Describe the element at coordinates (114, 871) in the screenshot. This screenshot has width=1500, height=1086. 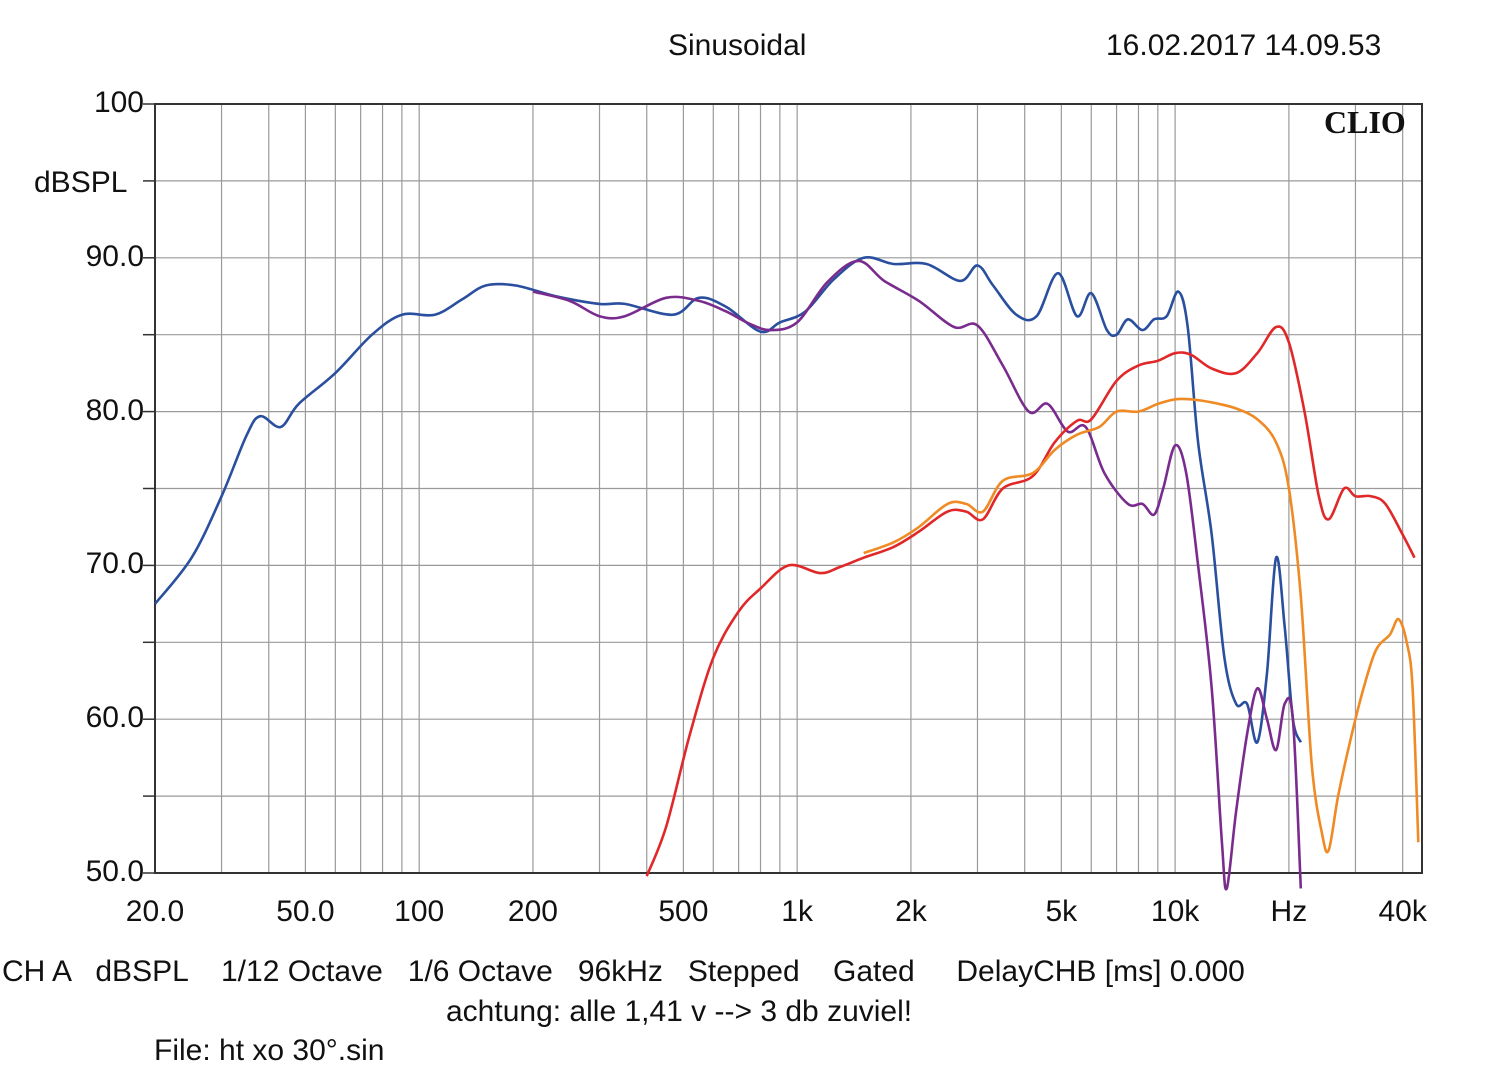
I see `y-tick-label: 50.0` at that location.